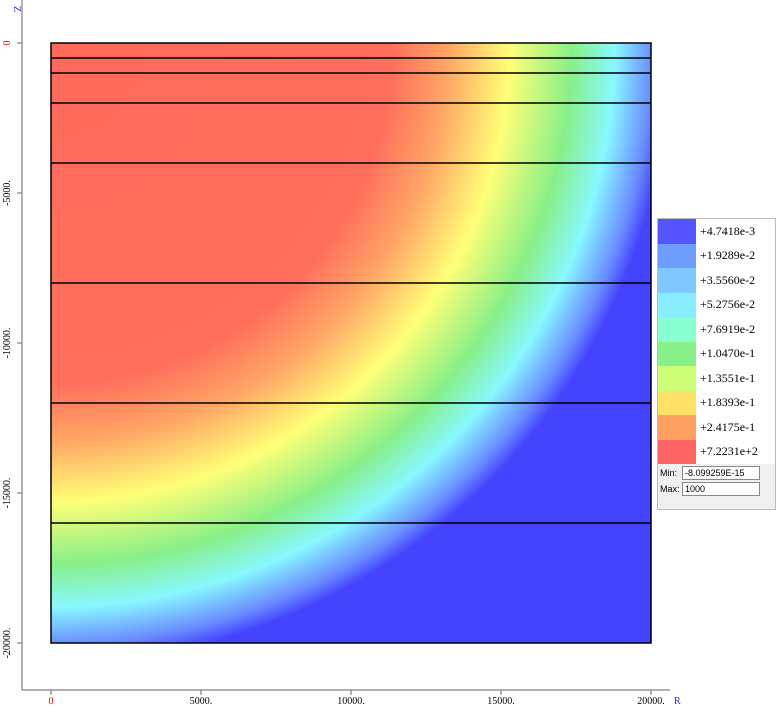 The height and width of the screenshot is (710, 778). Describe the element at coordinates (7, 193) in the screenshot. I see `y-tick-label: -5000.` at that location.